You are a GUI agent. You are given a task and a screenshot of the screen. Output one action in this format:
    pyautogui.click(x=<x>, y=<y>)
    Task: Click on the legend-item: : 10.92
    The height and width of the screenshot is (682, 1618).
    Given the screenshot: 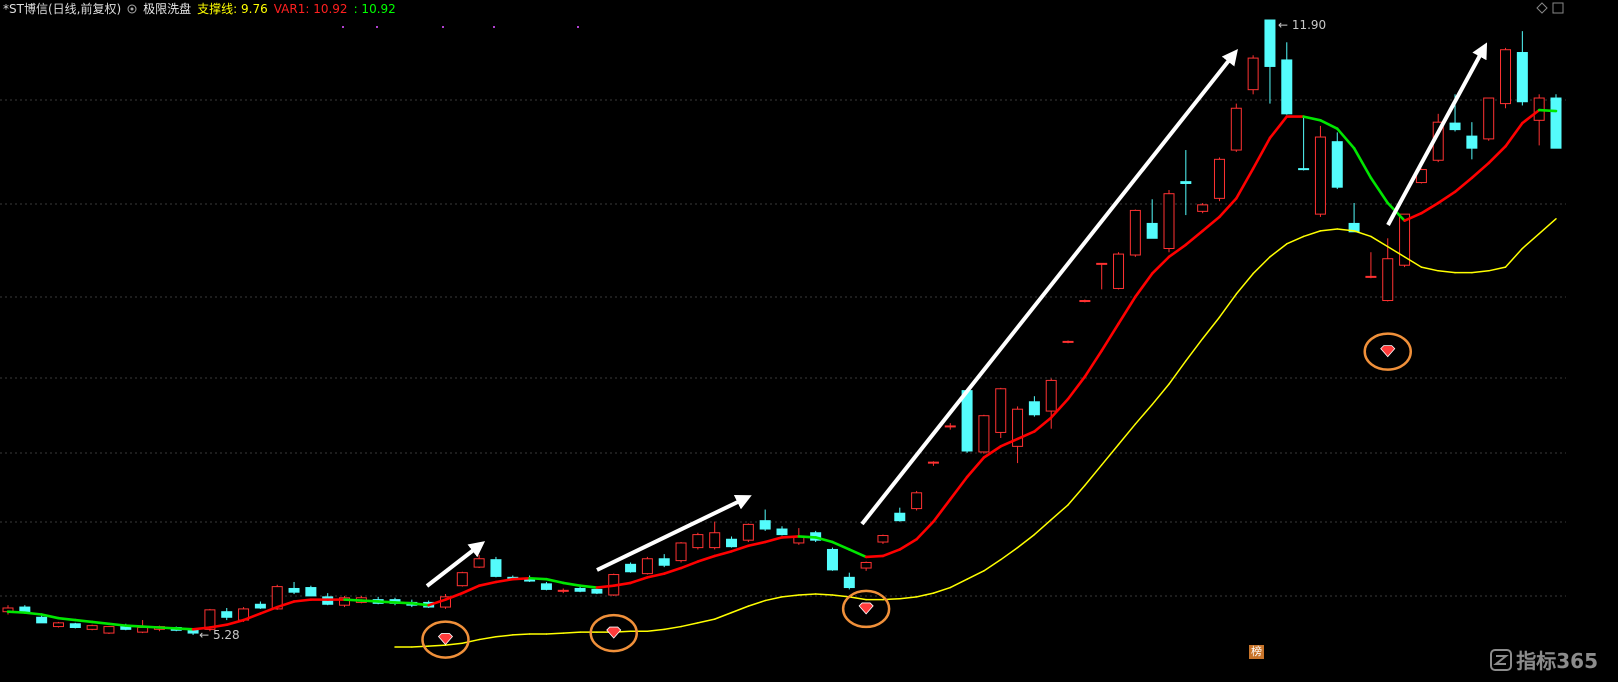 What is the action you would take?
    pyautogui.click(x=374, y=9)
    